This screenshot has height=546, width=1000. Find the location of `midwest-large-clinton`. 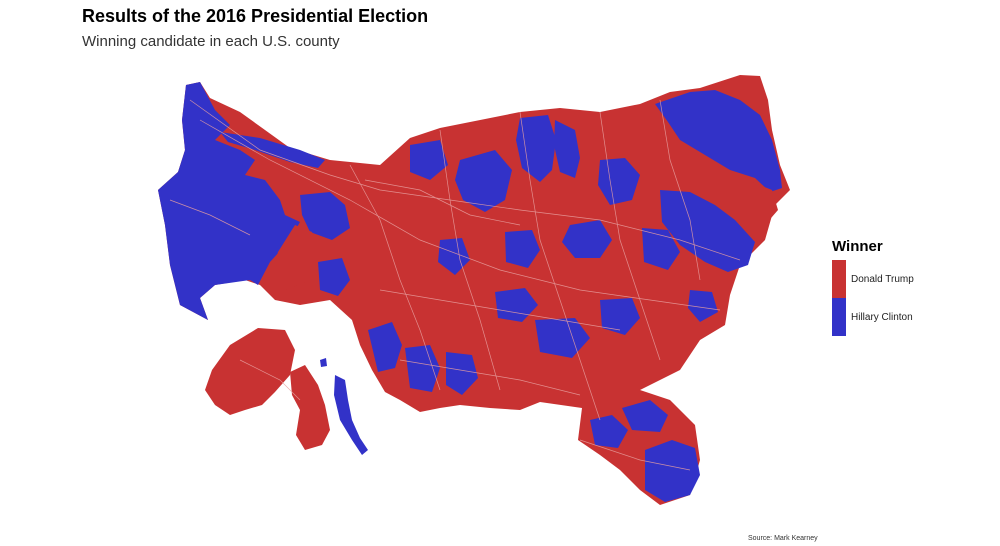

midwest-large-clinton is located at coordinates (536, 148).